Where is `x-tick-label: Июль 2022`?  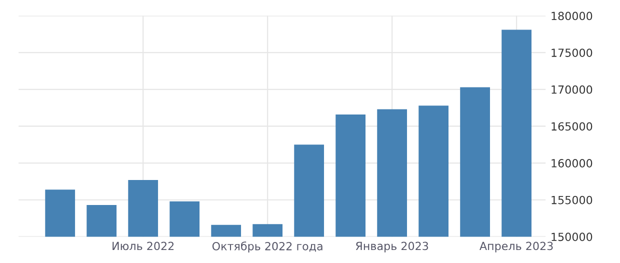
x-tick-label: Июль 2022 is located at coordinates (143, 246).